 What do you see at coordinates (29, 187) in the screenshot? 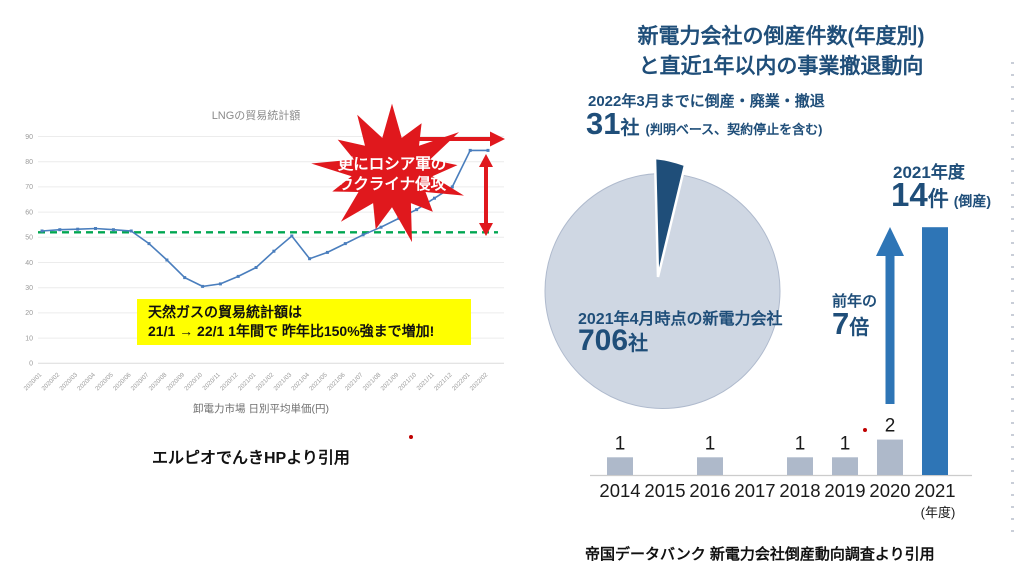
I see `svg-text: 70` at bounding box center [29, 187].